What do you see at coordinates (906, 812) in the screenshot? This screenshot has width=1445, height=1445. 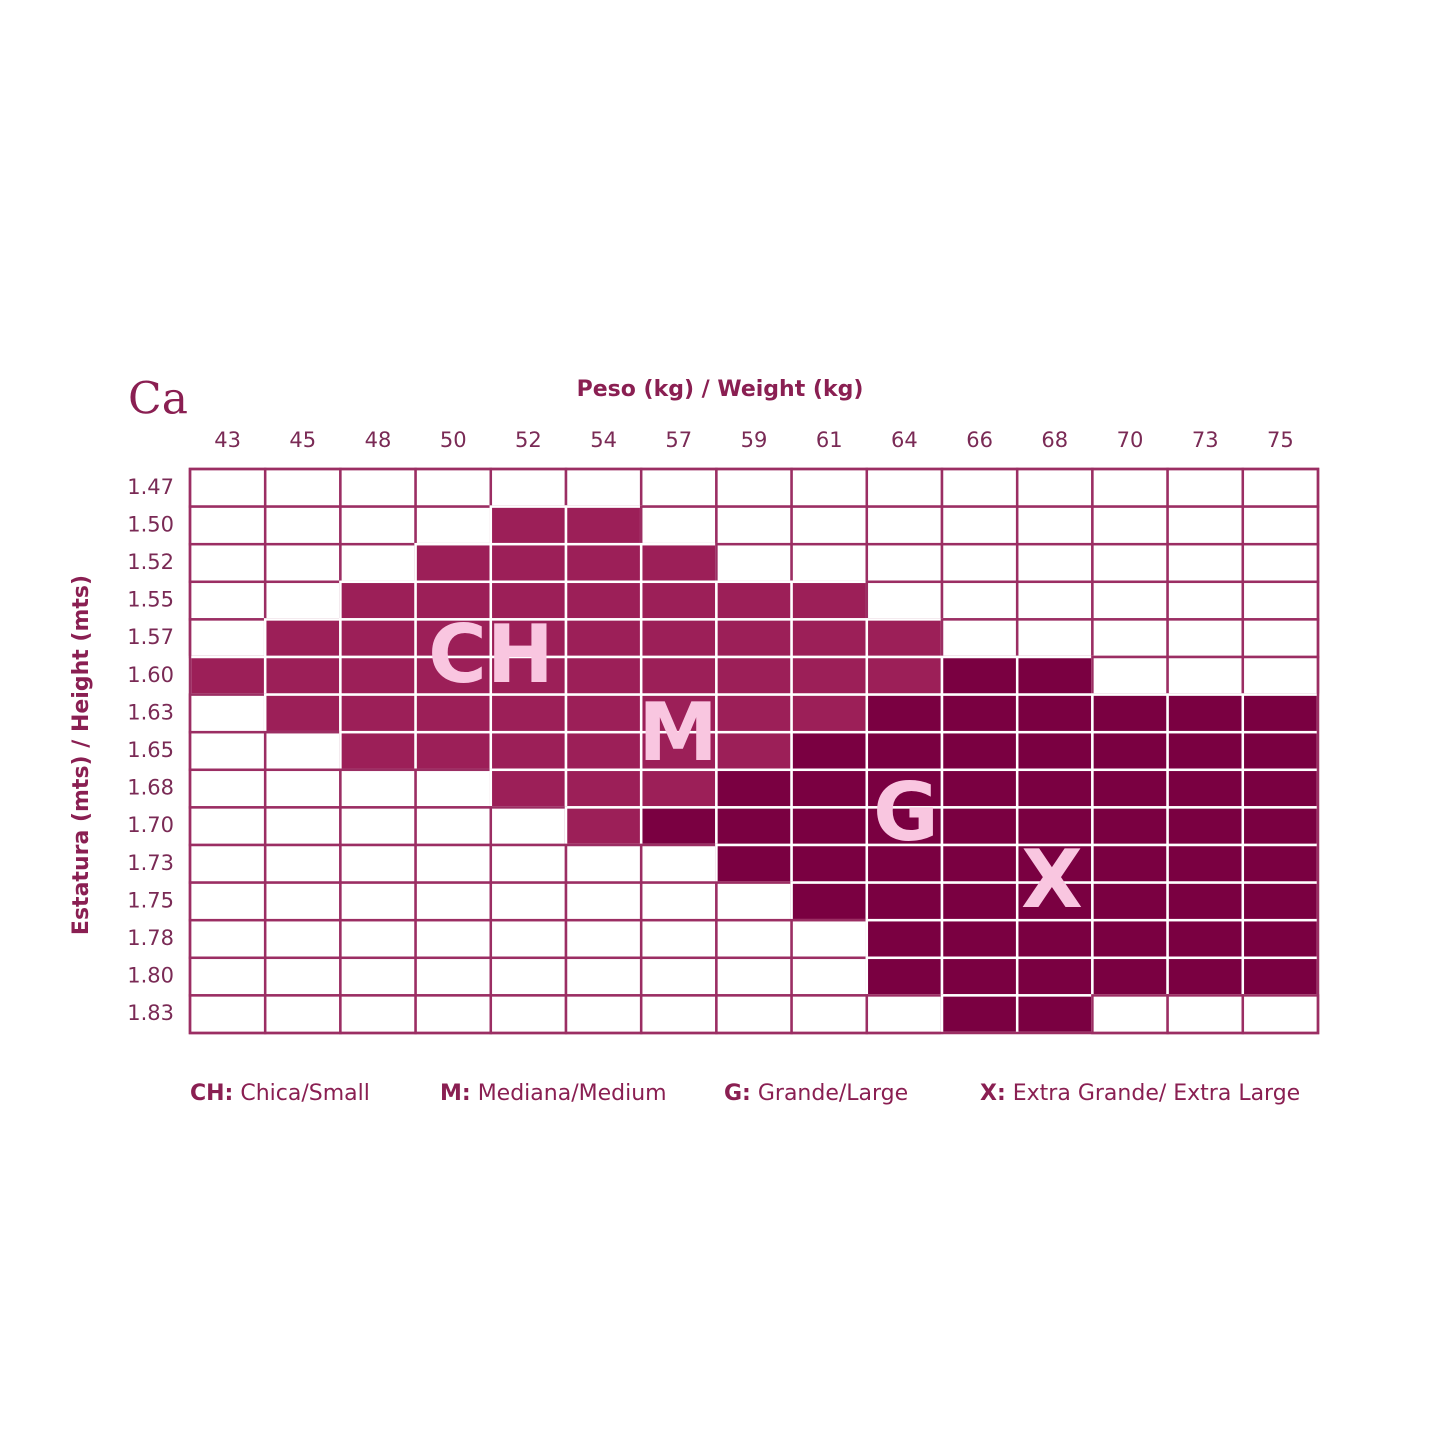 I see `zone-label: G` at bounding box center [906, 812].